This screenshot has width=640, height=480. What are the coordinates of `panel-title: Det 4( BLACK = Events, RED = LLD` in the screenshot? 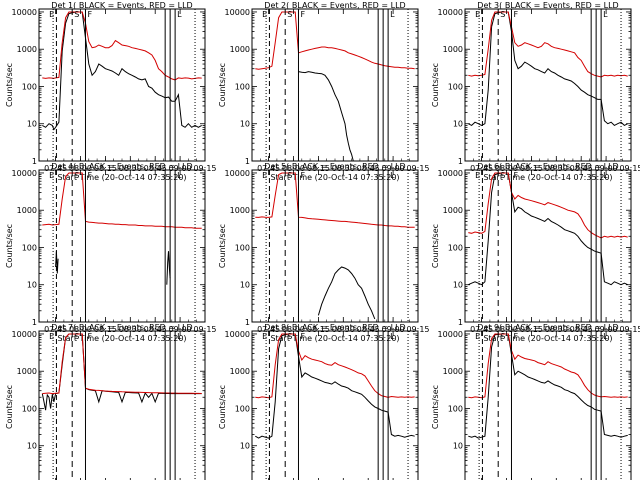 It's located at (121, 166).